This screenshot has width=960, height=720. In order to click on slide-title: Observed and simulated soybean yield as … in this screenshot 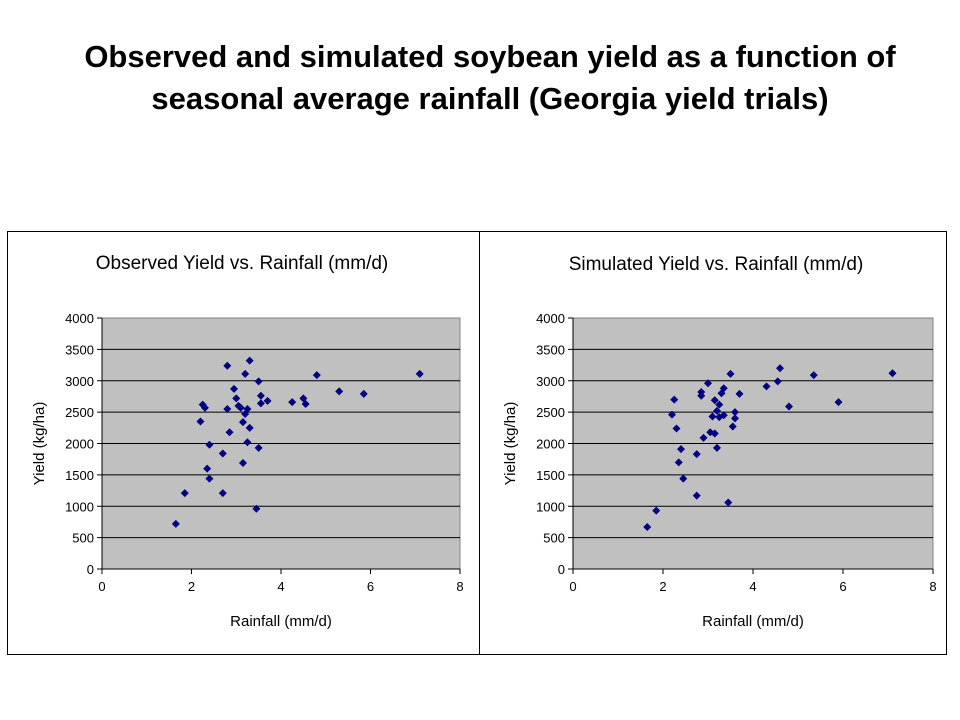, I will do `click(490, 77)`.